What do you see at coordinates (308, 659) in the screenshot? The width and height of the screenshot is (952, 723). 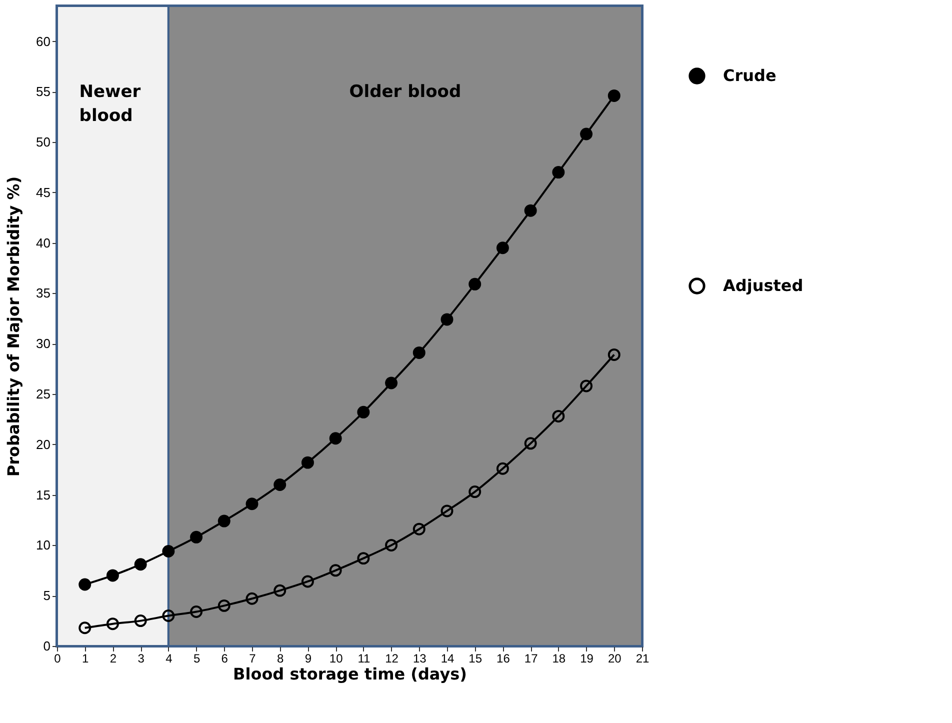 I see `x-tick-label: 9` at bounding box center [308, 659].